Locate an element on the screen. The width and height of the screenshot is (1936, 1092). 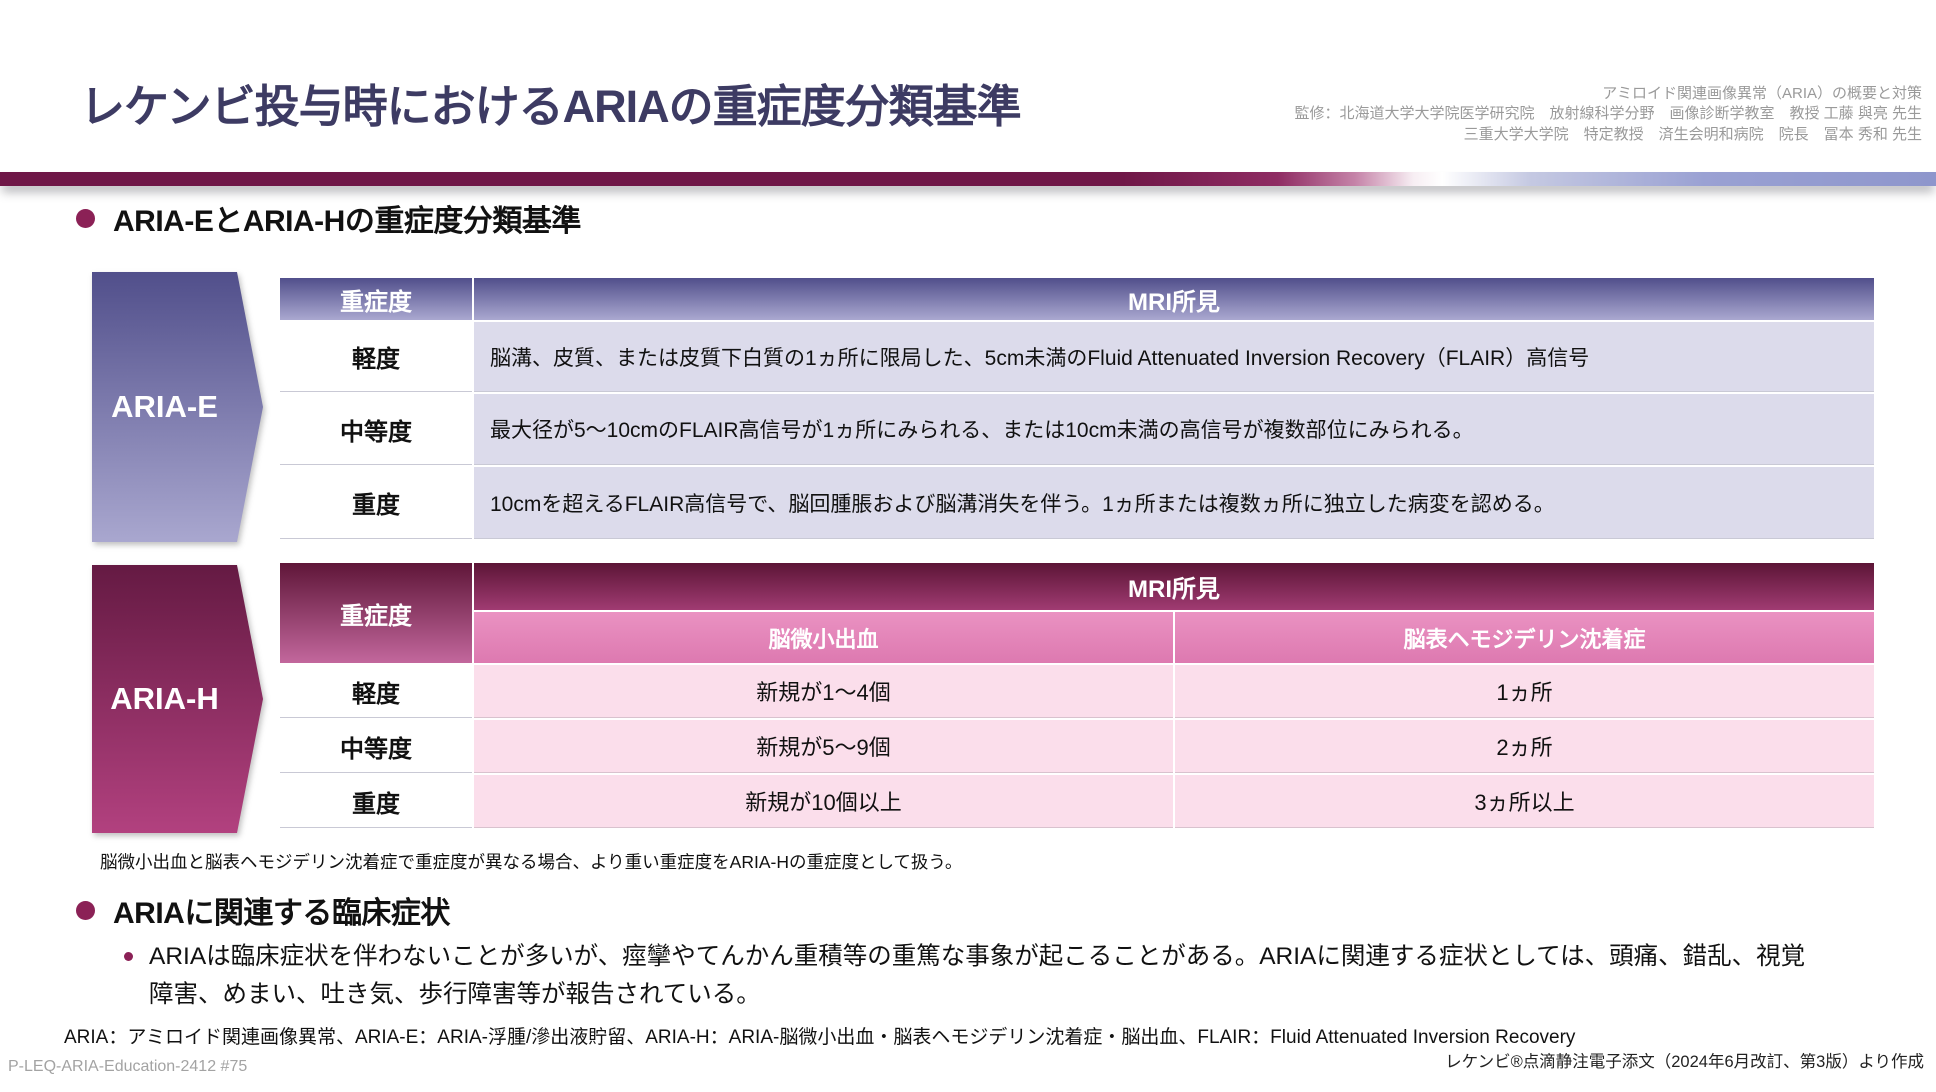
aria-h-col-mri: MRI所見 is located at coordinates (1174, 586).